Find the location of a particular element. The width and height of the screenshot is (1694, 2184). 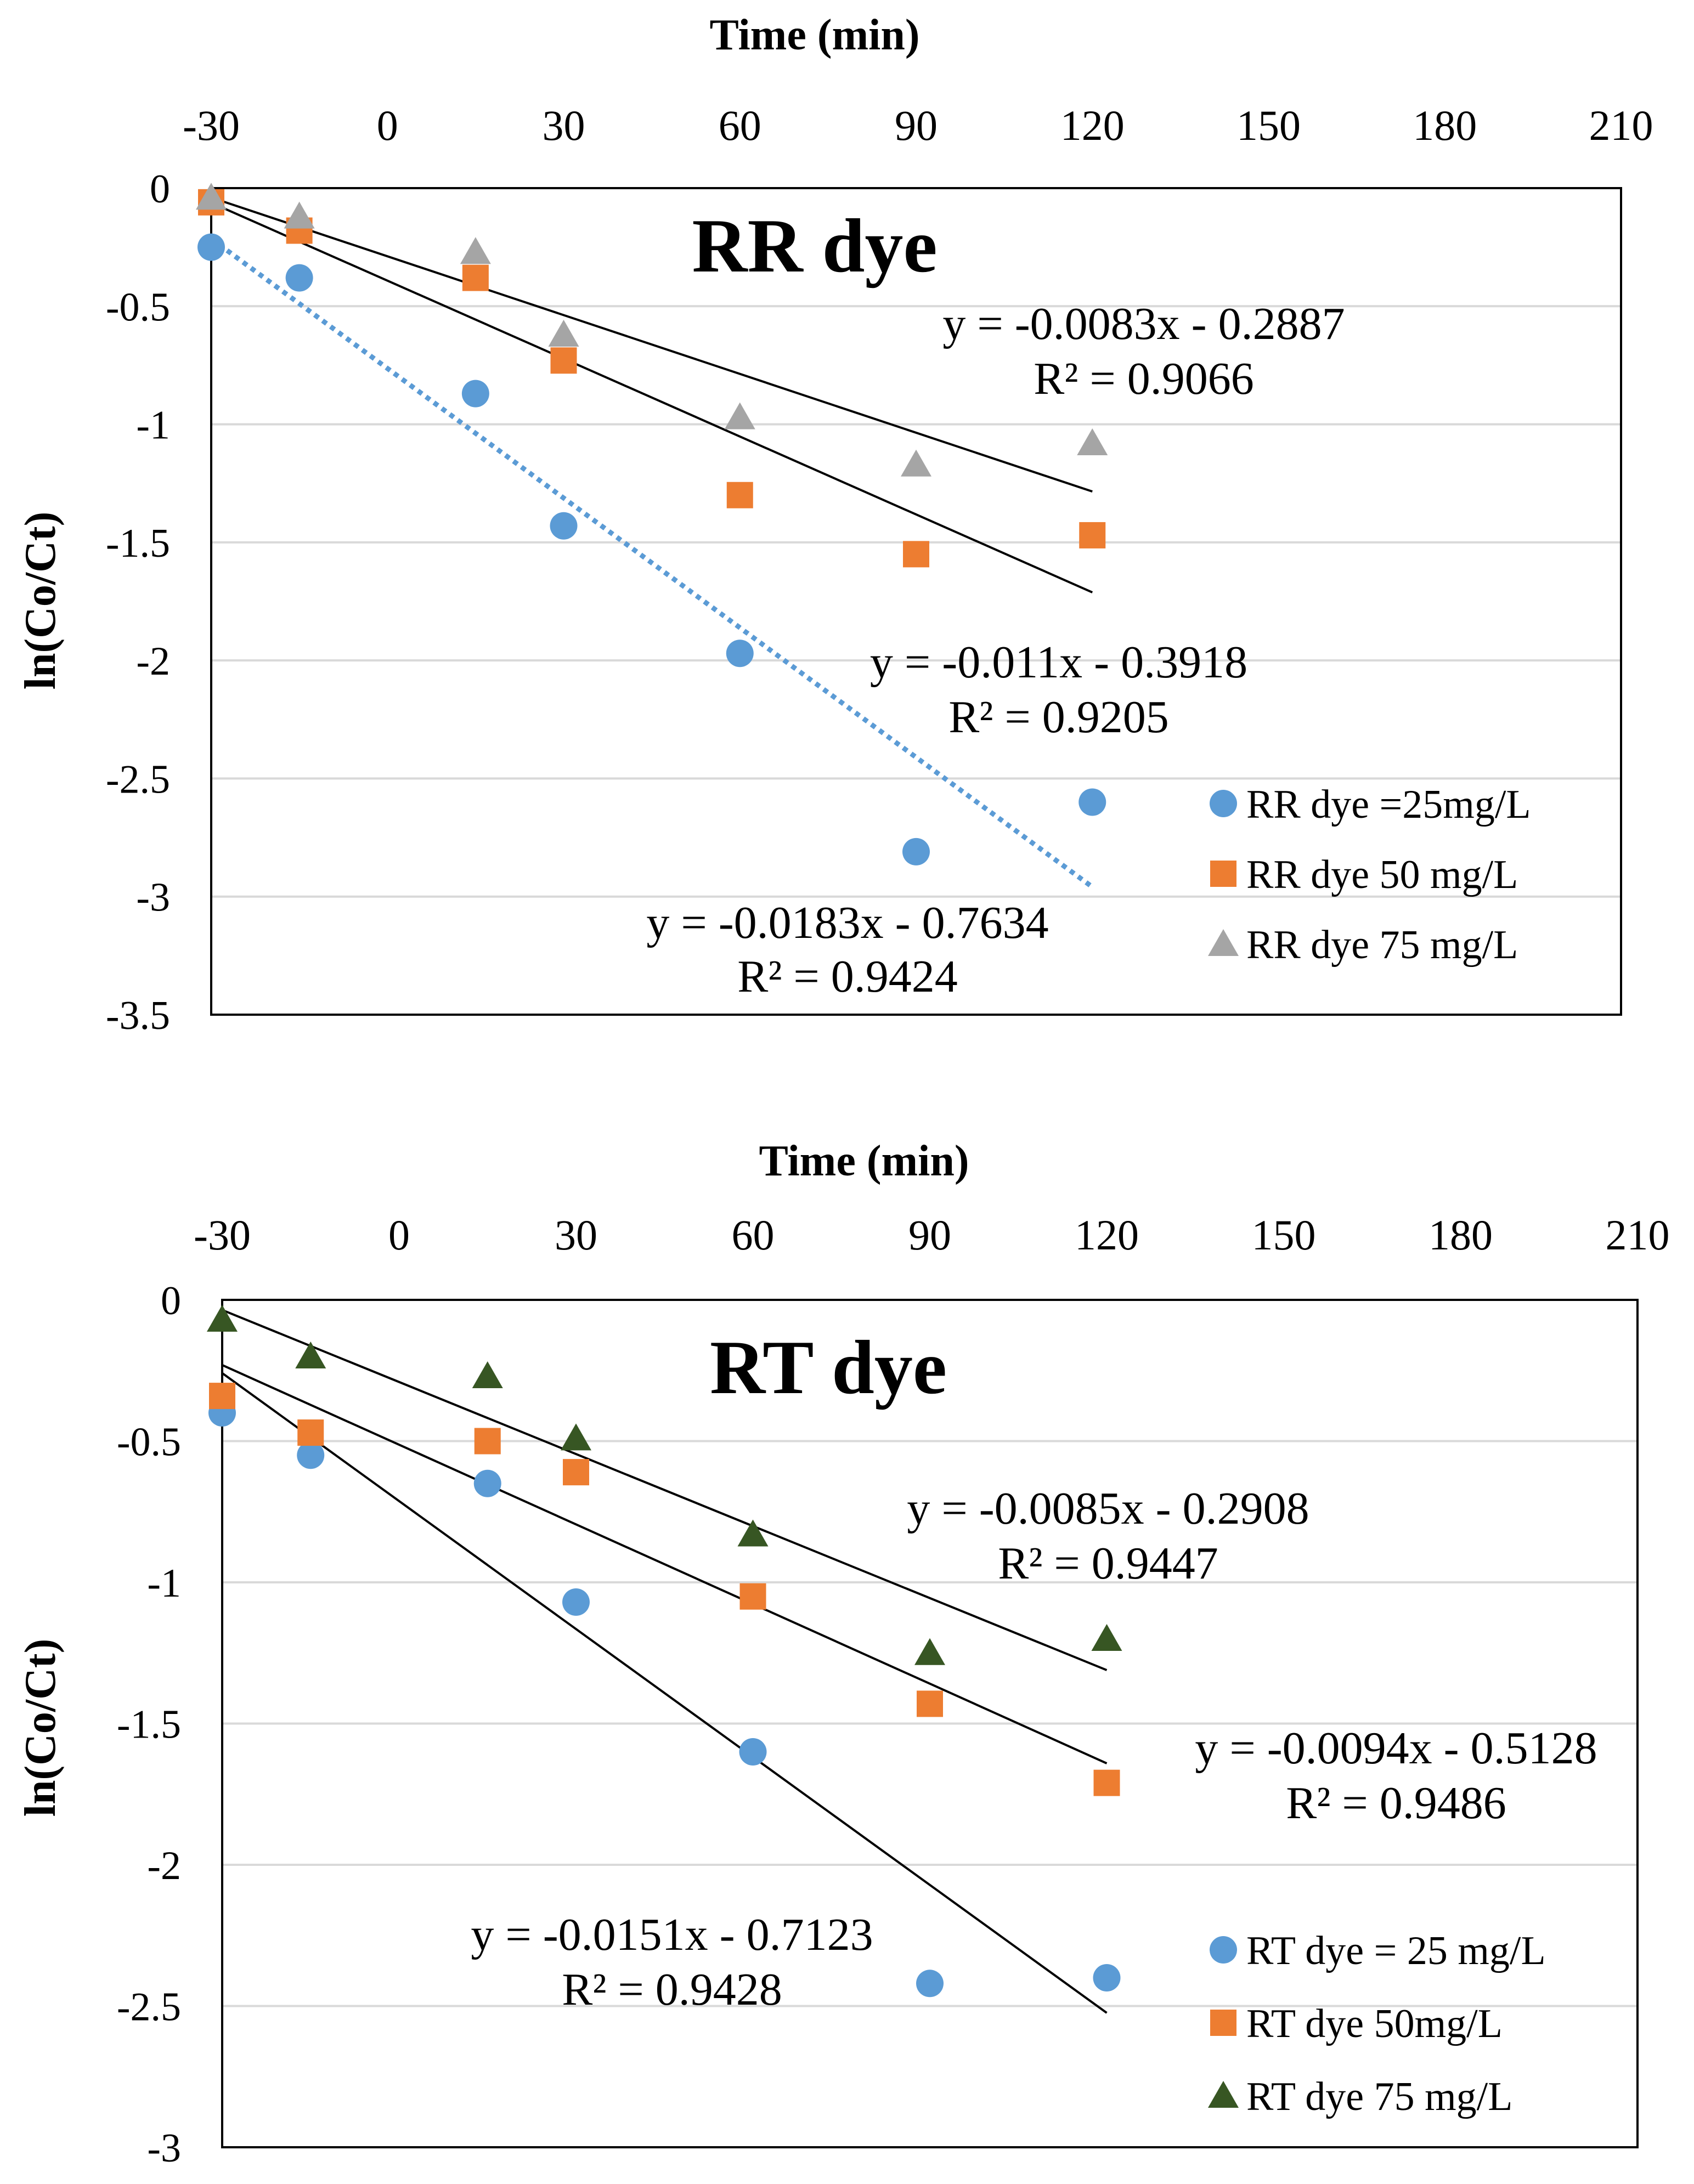

legend-label: RR dye 50 mg/L is located at coordinates (1382, 874).